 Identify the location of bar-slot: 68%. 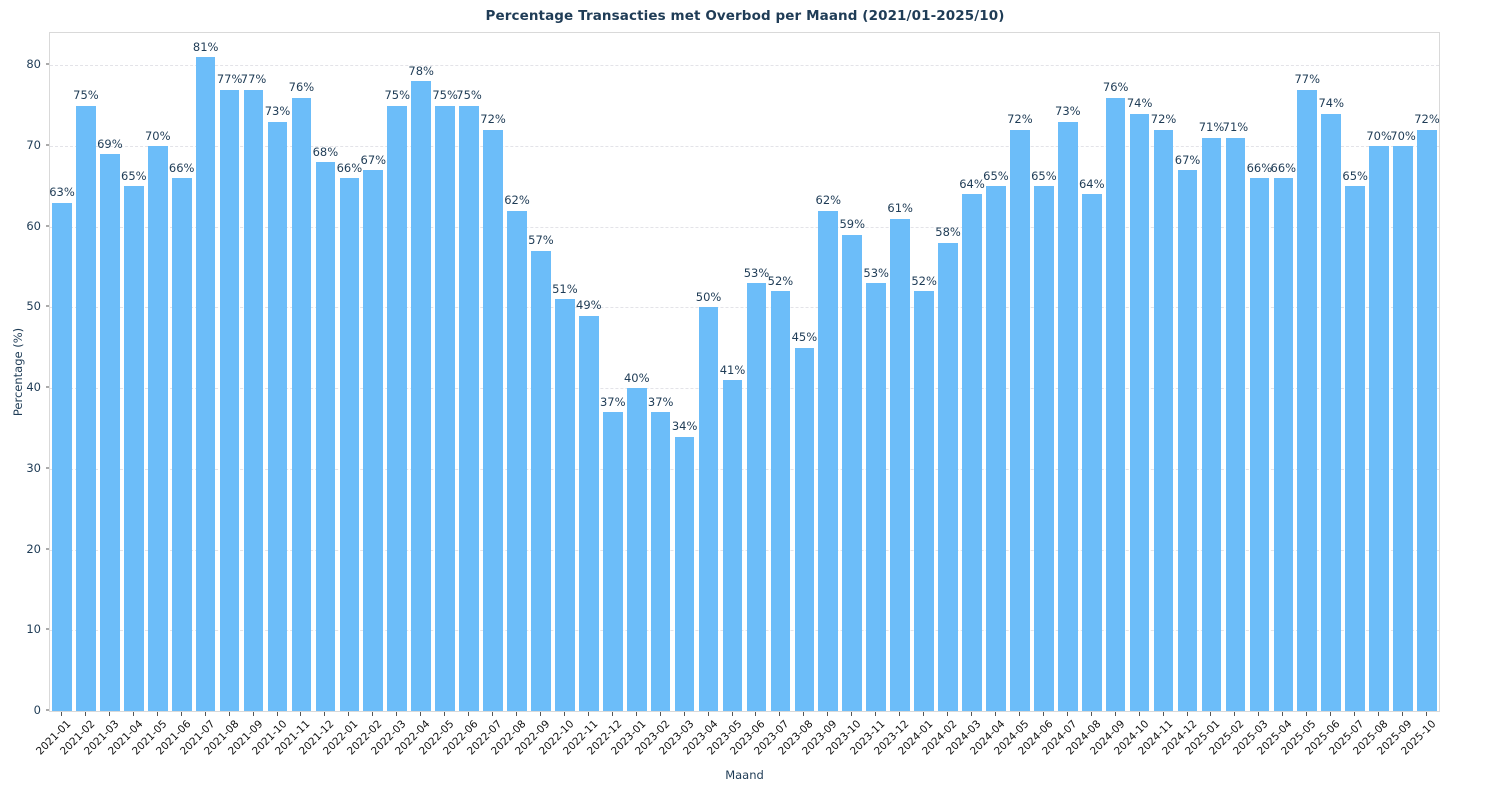
(325, 372).